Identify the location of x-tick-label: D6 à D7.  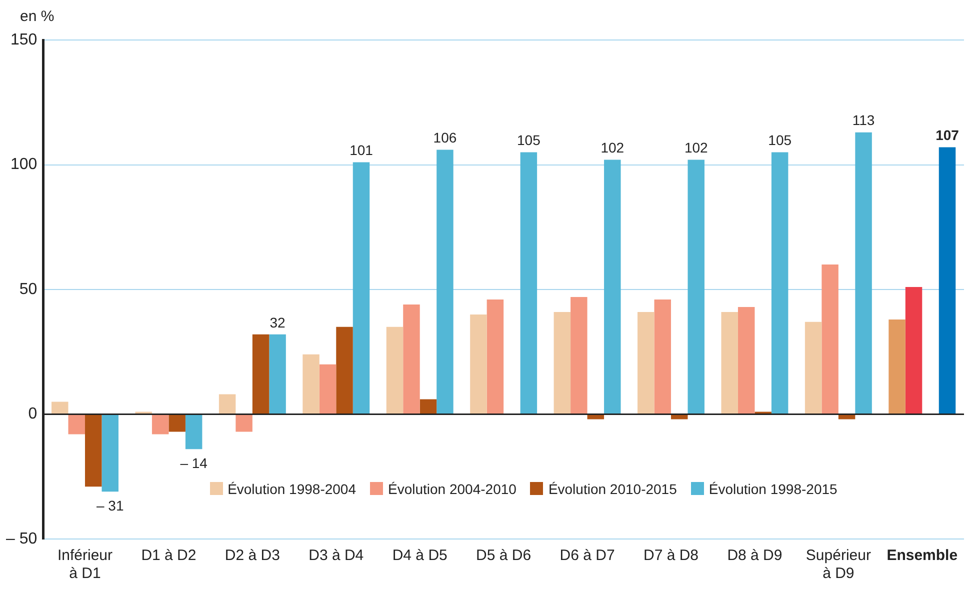
(587, 555).